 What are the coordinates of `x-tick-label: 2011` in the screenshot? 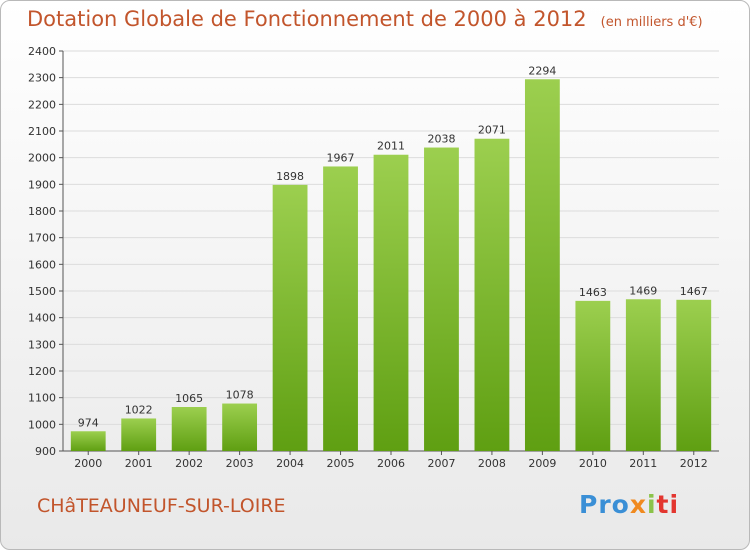 It's located at (643, 463).